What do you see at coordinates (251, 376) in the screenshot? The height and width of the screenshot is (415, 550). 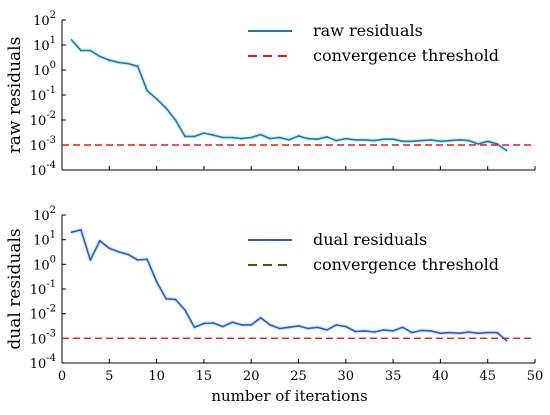 I see `x-tick-label: 20` at bounding box center [251, 376].